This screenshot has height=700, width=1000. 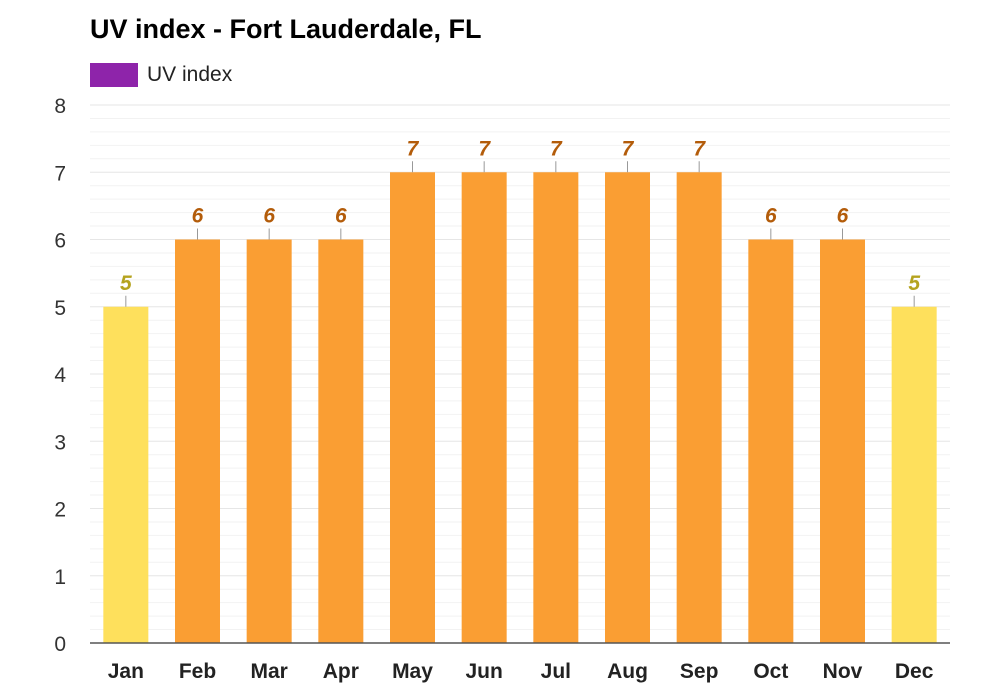 What do you see at coordinates (60, 308) in the screenshot?
I see `y-tick-label: 5` at bounding box center [60, 308].